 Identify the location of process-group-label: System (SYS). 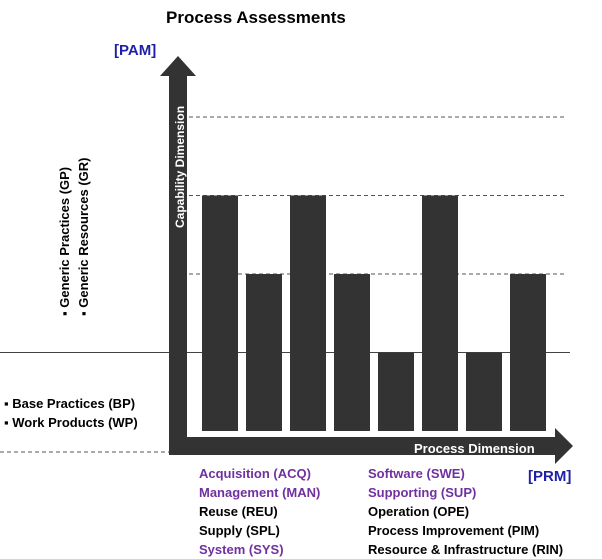
(241, 549).